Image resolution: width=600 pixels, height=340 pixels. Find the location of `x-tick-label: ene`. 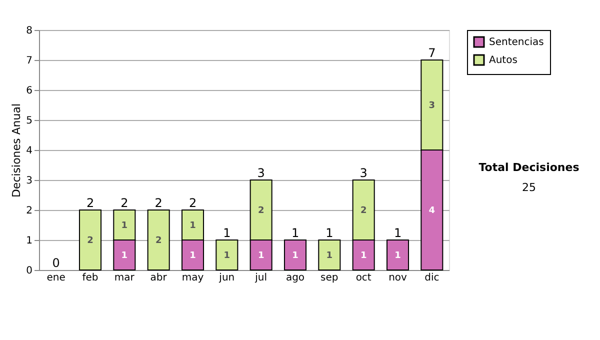

x-tick-label: ene is located at coordinates (56, 278).